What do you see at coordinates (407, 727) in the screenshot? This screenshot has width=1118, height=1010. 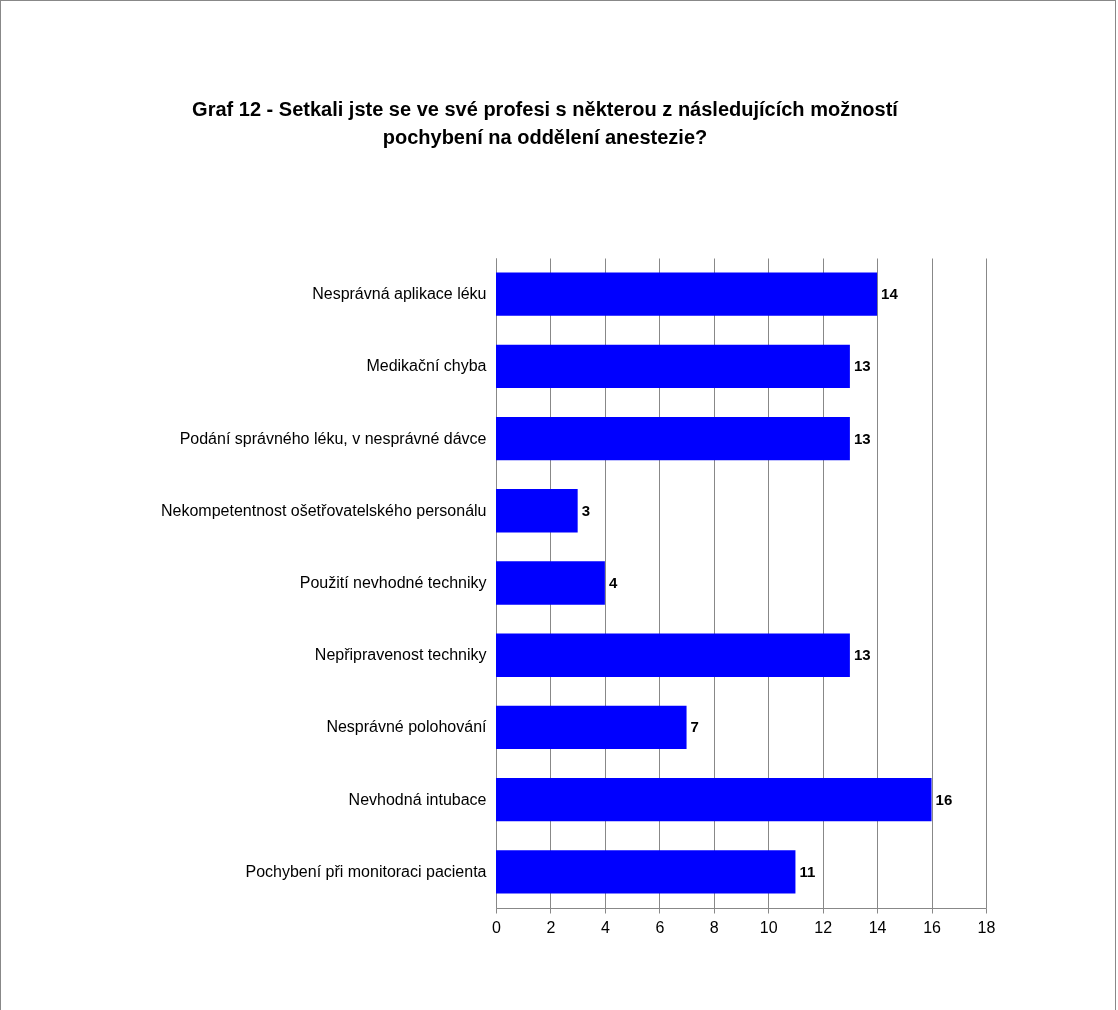 I see `y-tick-label: Nesprávné polohování` at bounding box center [407, 727].